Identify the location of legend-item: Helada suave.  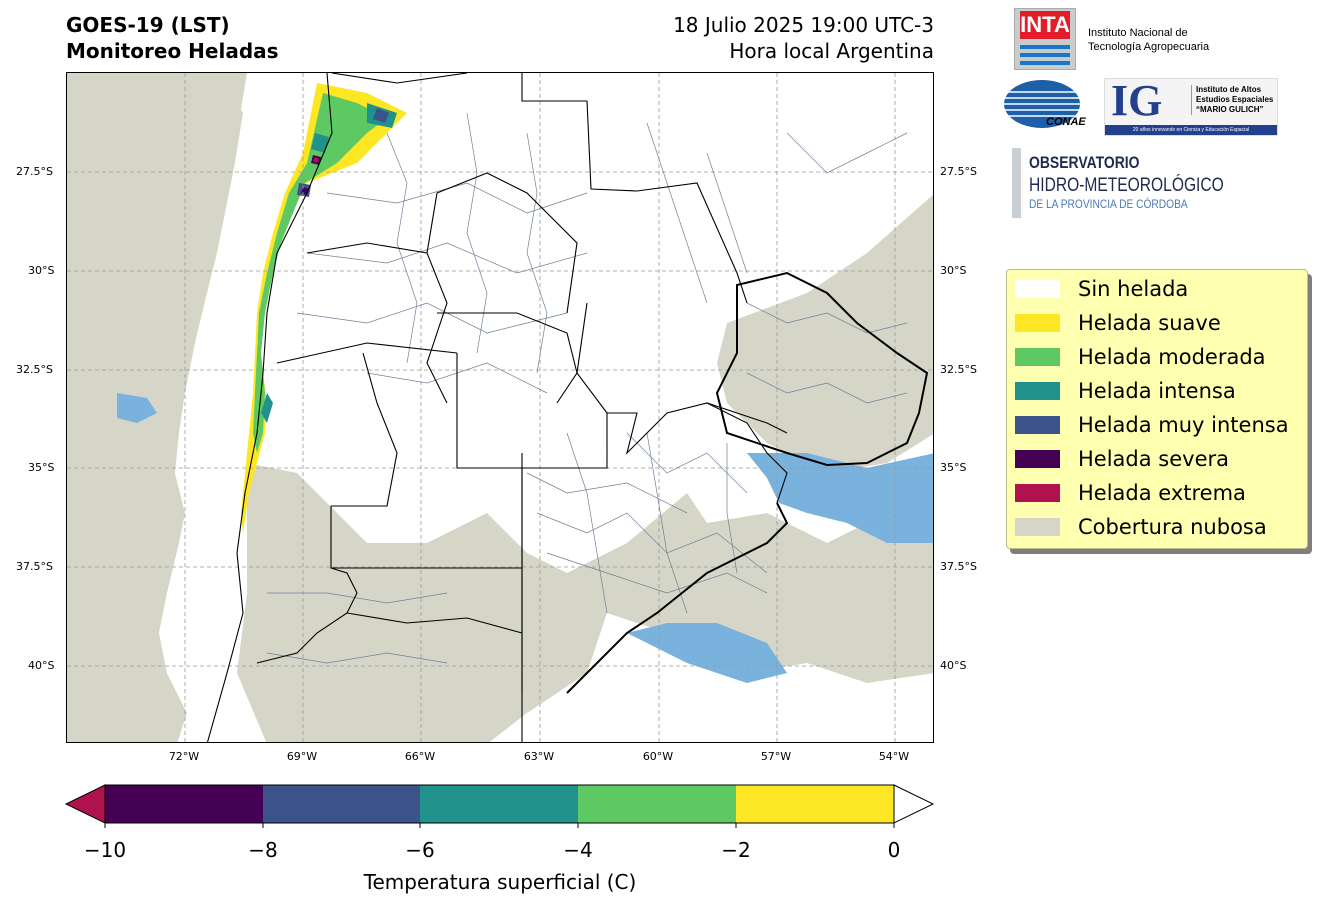
(1118, 323).